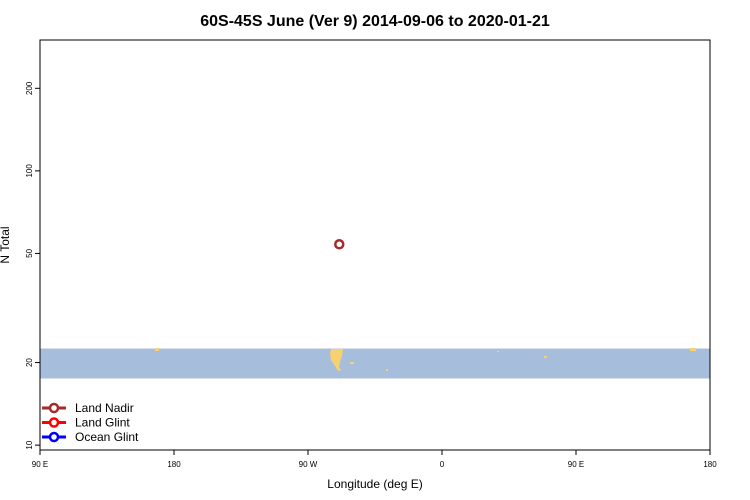 The height and width of the screenshot is (500, 750). What do you see at coordinates (29, 88) in the screenshot?
I see `y-tick-label: 200` at bounding box center [29, 88].